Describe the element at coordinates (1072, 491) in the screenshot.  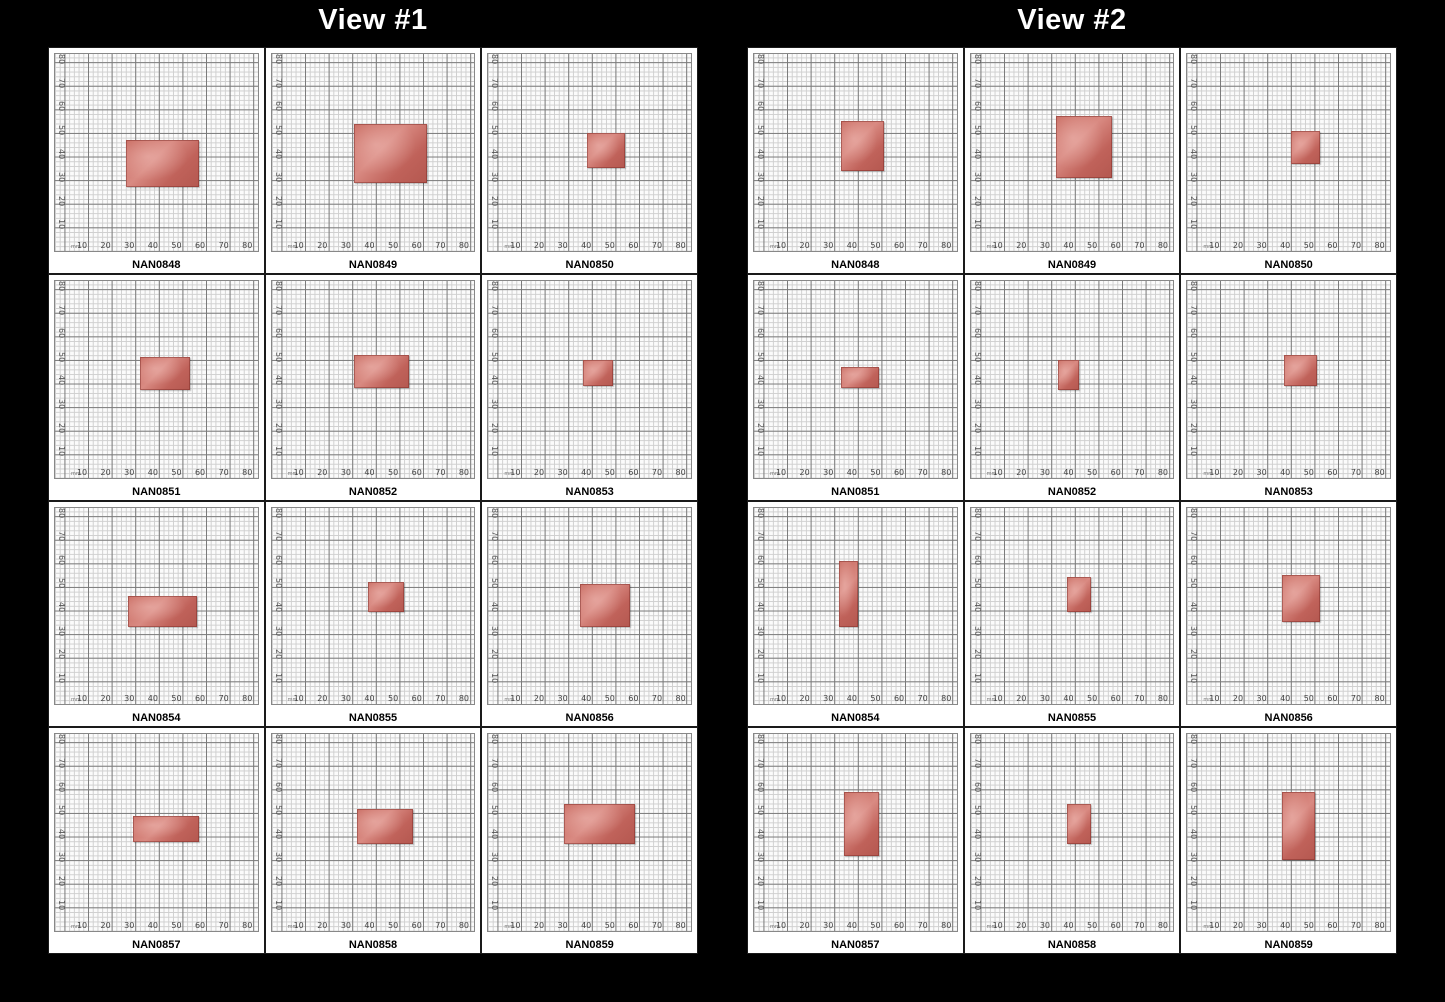
I see `sample-id-label: NAN0852` at that location.